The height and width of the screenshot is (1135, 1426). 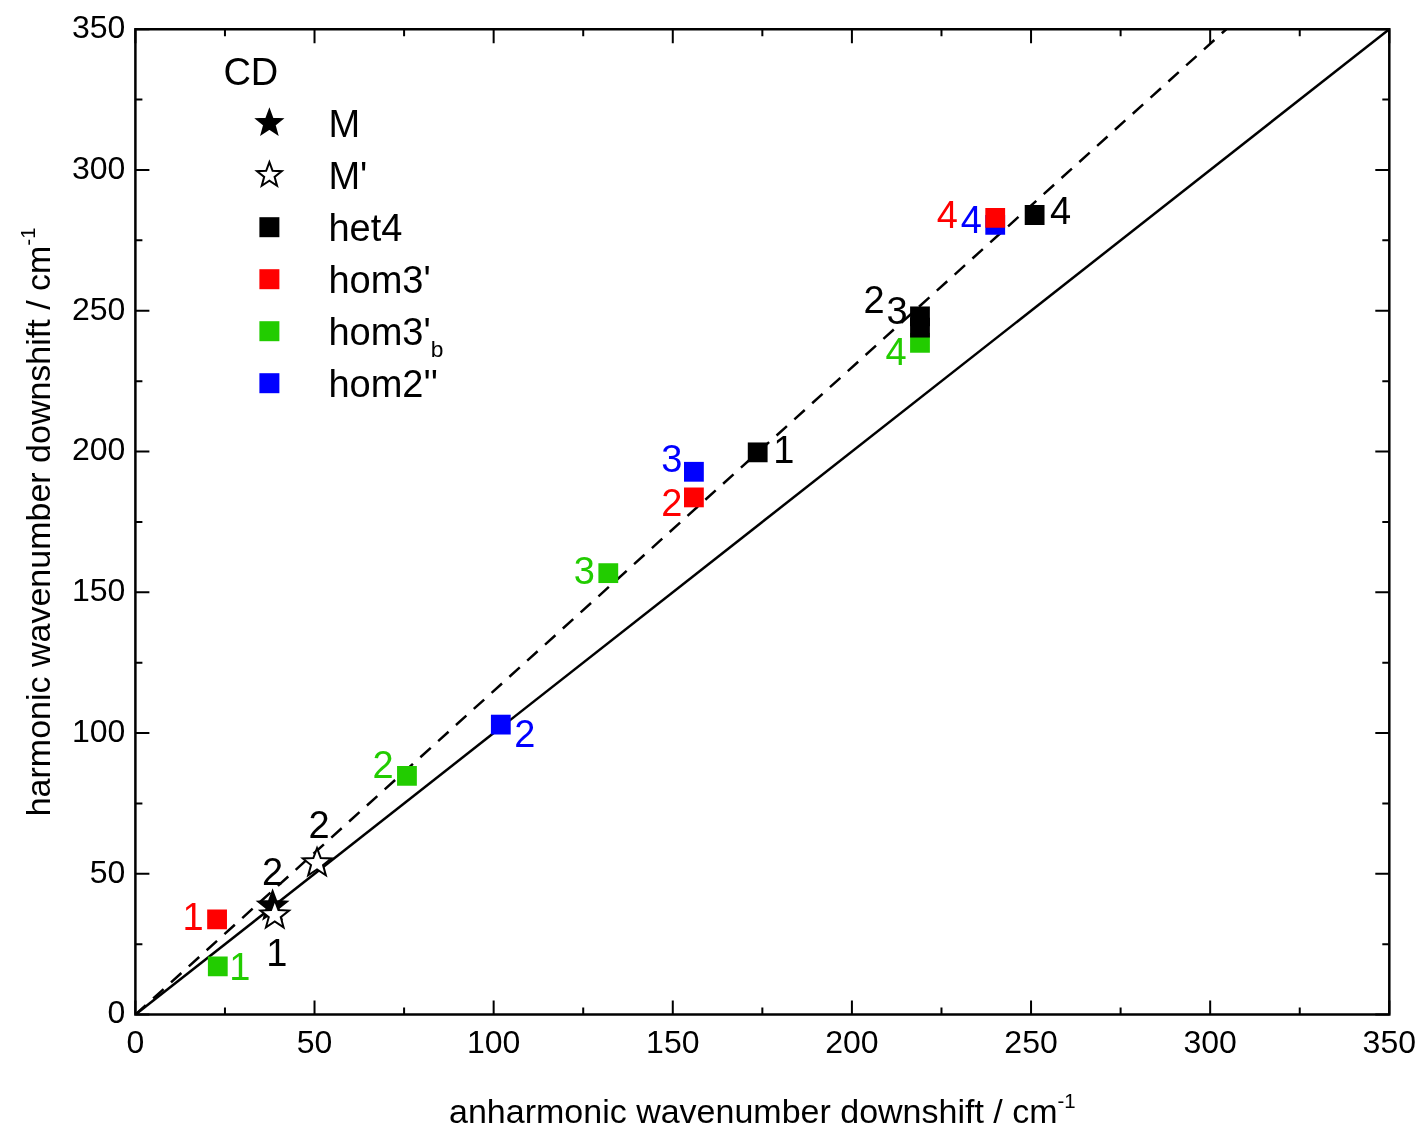 I want to click on y-tick-label: 250, so click(x=99, y=308).